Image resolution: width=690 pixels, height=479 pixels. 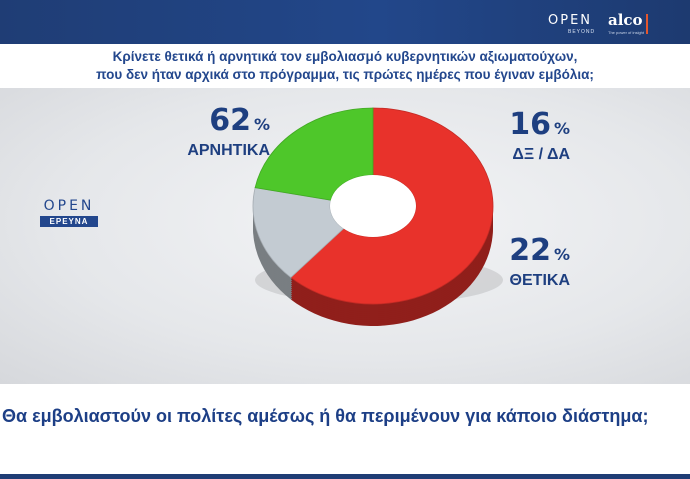 I want to click on open-brand-subtitle: BEYOND, so click(x=582, y=32).